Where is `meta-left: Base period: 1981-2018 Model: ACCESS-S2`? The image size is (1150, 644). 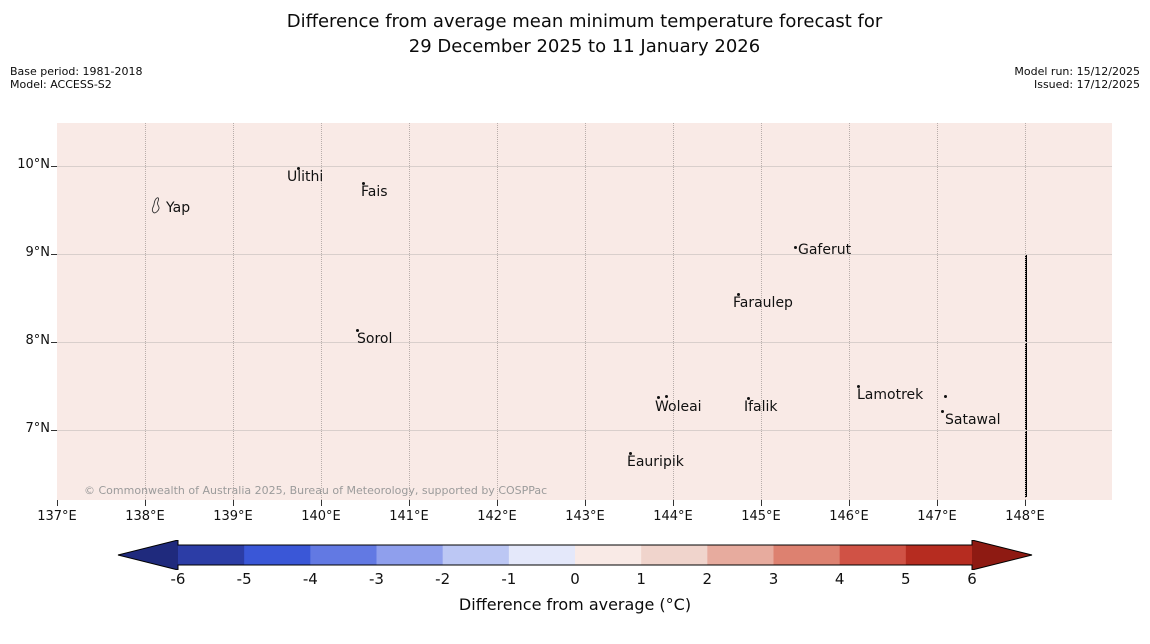
meta-left: Base period: 1981-2018 Model: ACCESS-S2 is located at coordinates (76, 78).